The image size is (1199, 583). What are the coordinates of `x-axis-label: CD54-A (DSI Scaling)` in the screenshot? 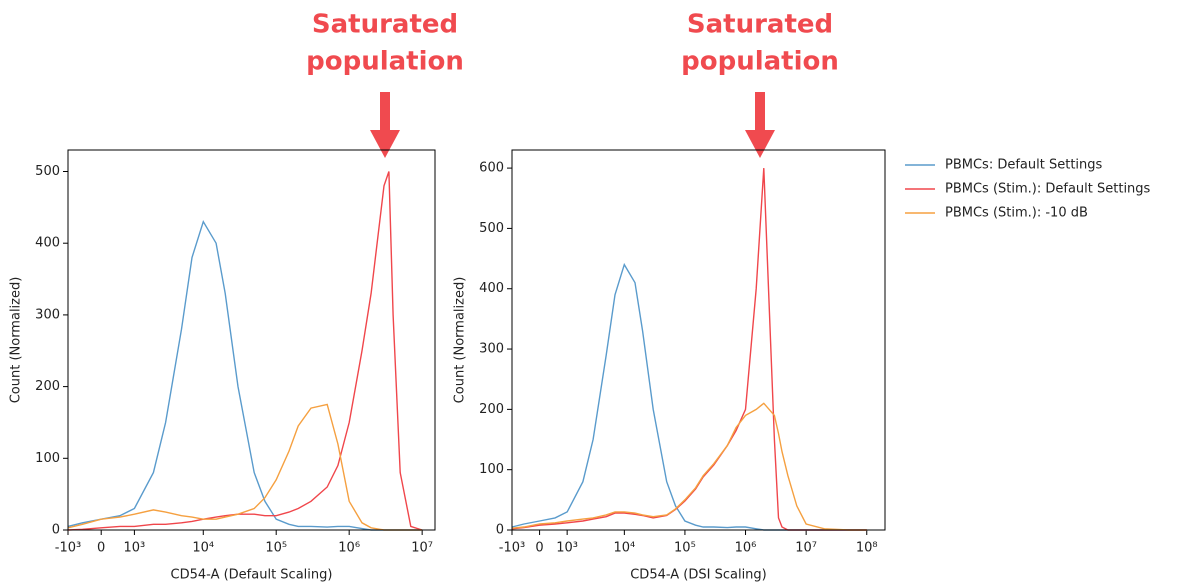 It's located at (698, 575).